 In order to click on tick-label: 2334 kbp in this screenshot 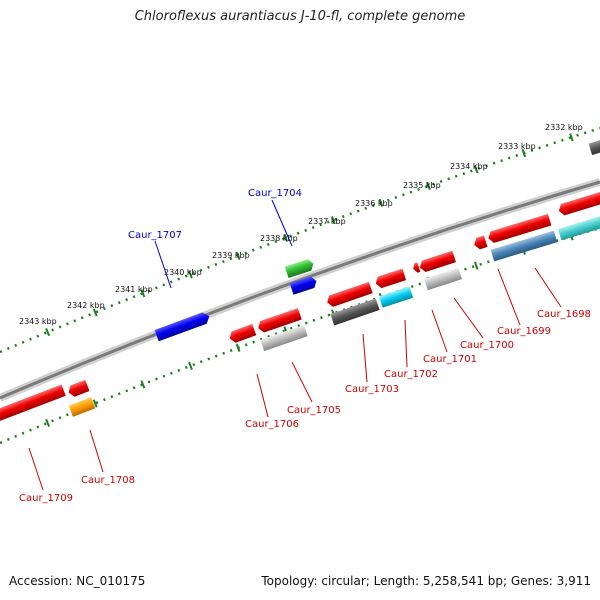, I will do `click(469, 166)`.